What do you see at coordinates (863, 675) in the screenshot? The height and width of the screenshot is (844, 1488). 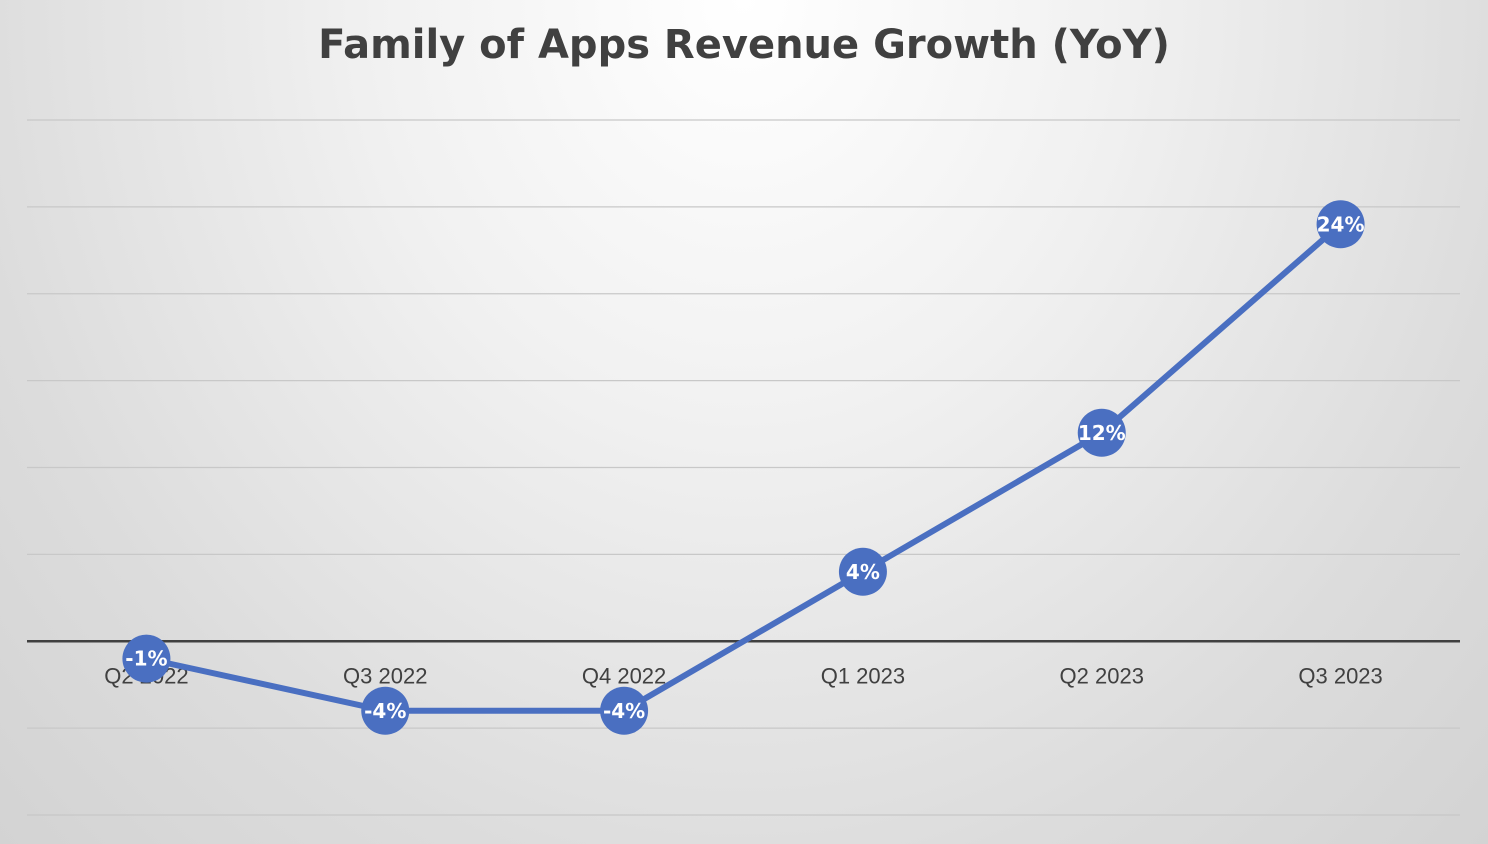 I see `x-tick-label: Q1 2023` at bounding box center [863, 675].